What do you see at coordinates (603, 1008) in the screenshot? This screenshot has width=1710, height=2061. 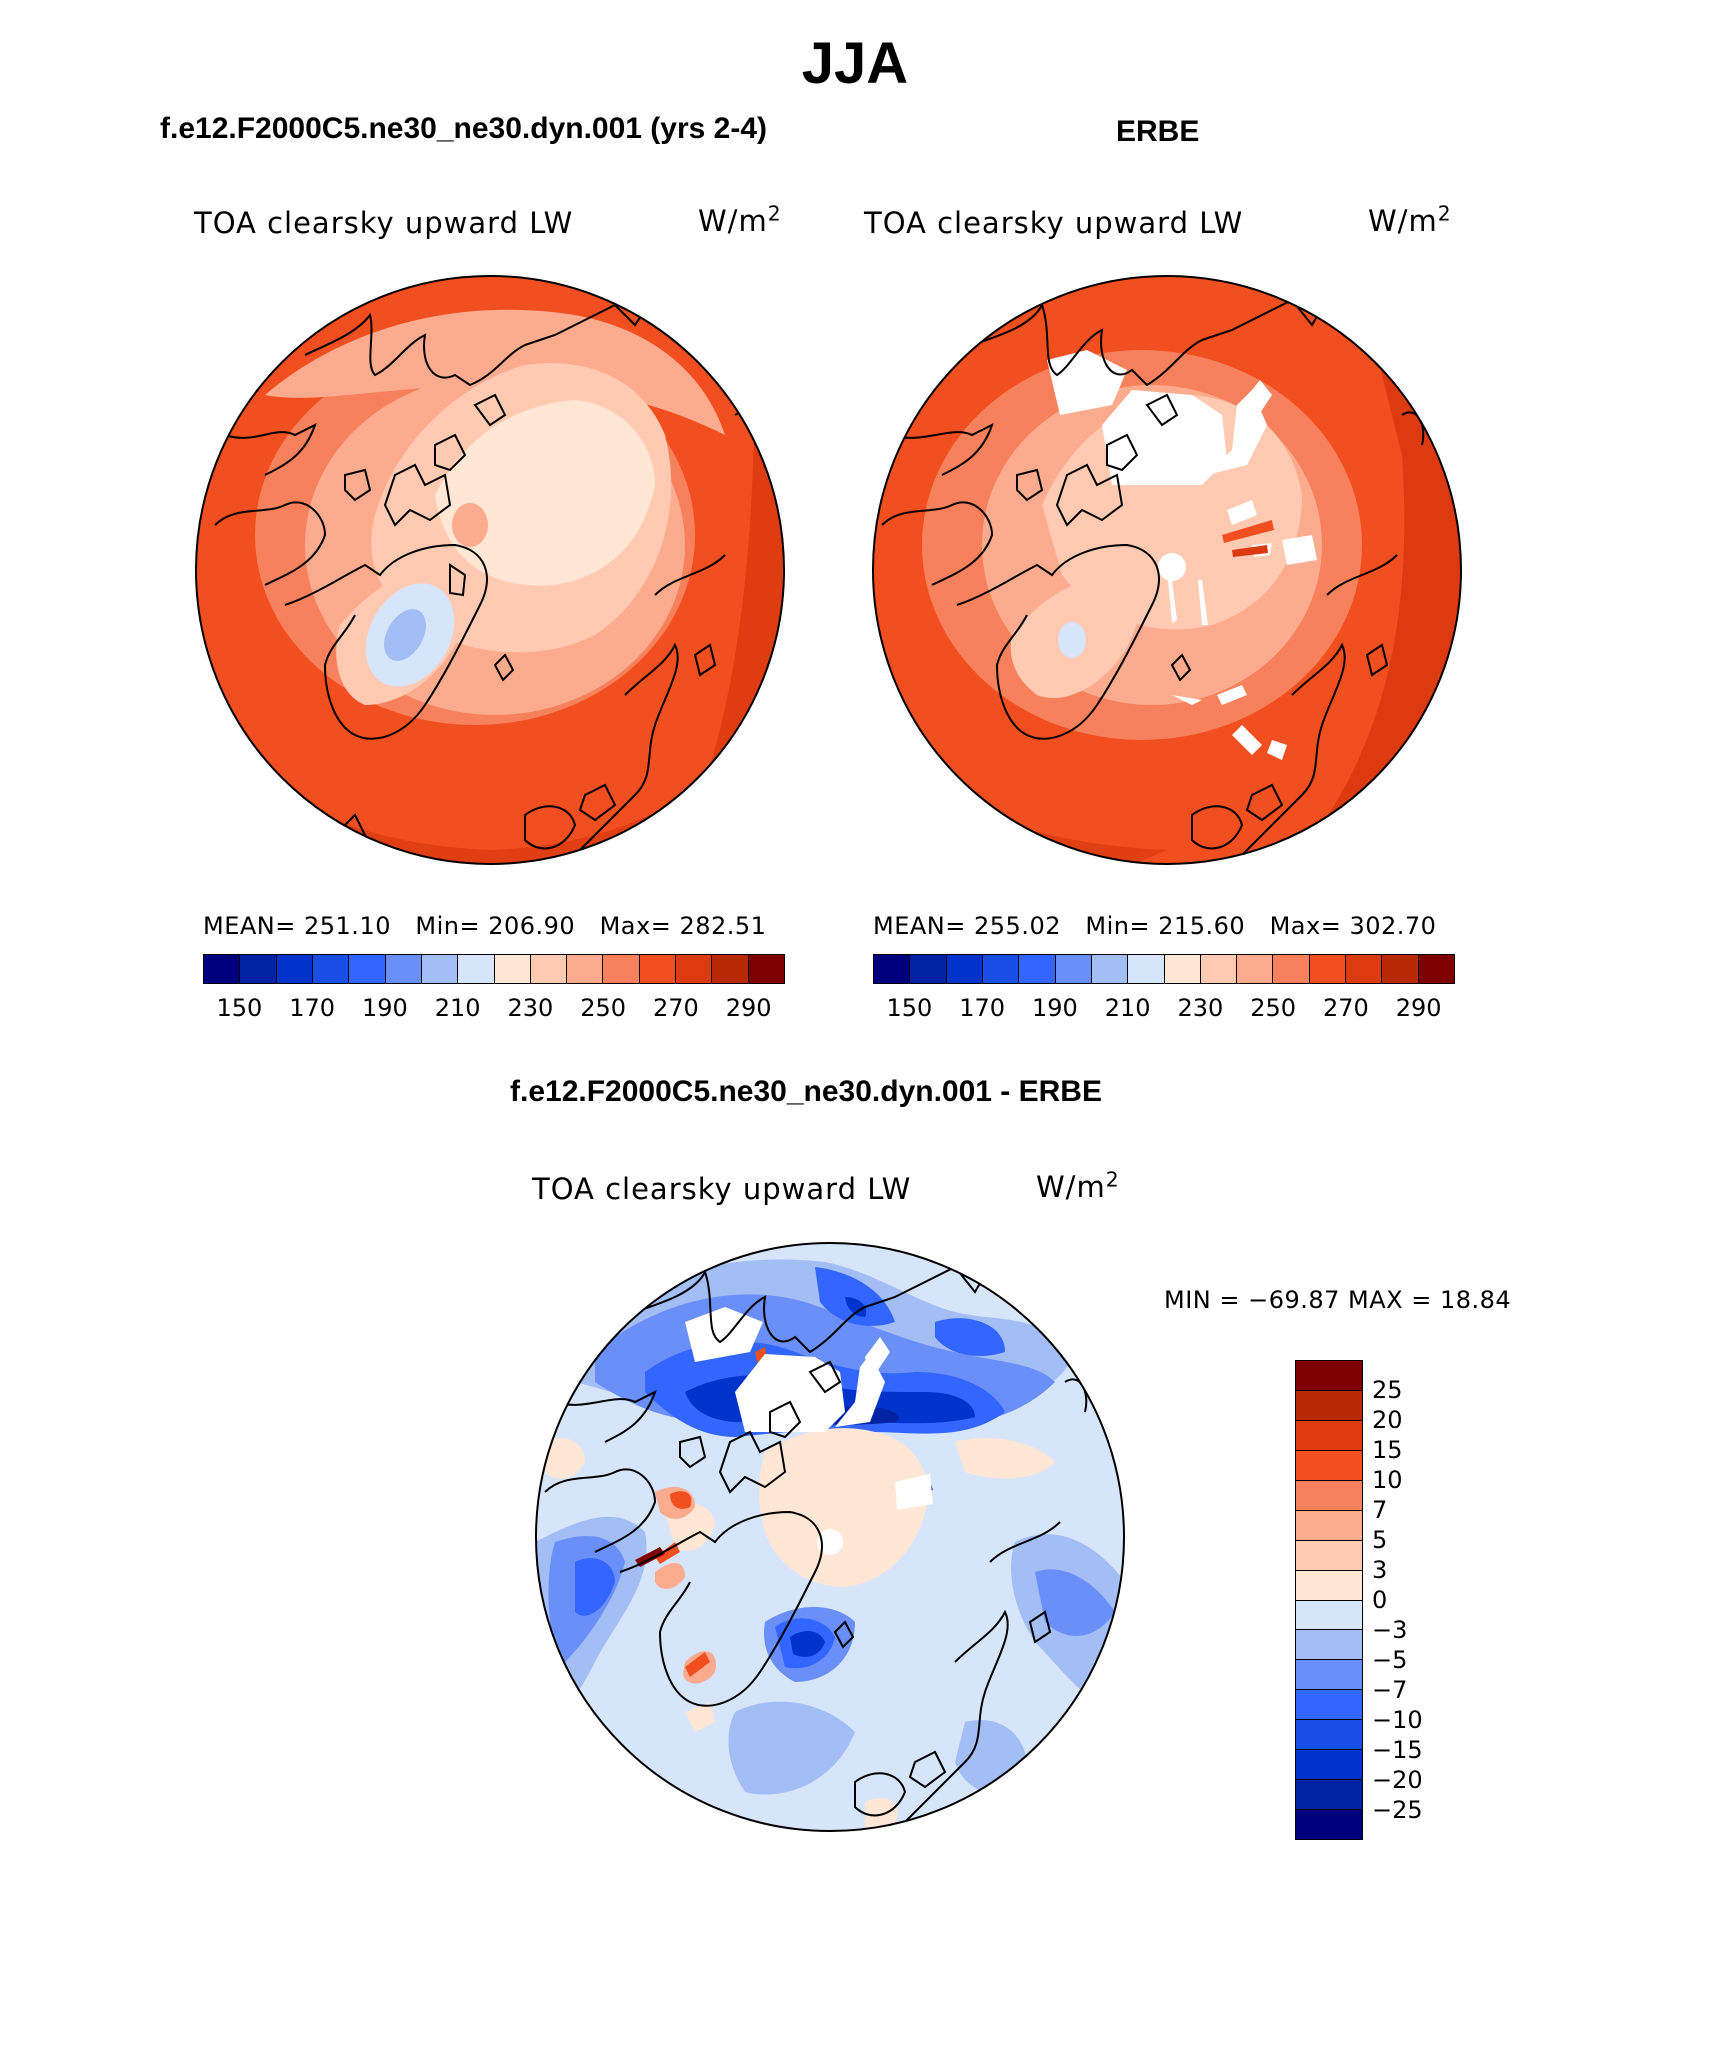 I see `colorbar-tick-label: 250` at bounding box center [603, 1008].